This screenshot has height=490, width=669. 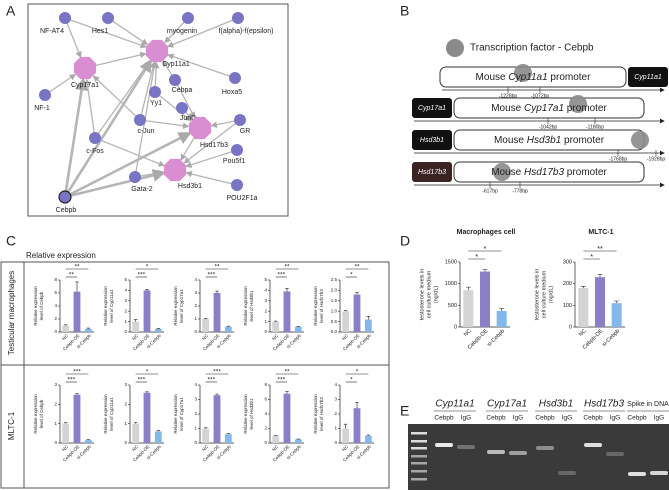 What do you see at coordinates (544, 108) in the screenshot?
I see `promoter-gene: Cyp17a1` at bounding box center [544, 108].